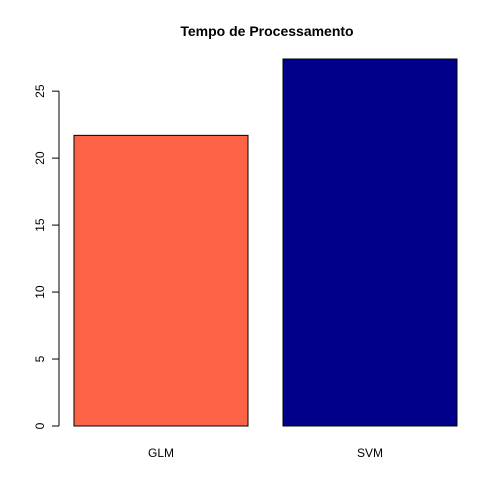 This screenshot has width=504, height=504. What do you see at coordinates (40, 91) in the screenshot?
I see `y-tick-label: 25` at bounding box center [40, 91].